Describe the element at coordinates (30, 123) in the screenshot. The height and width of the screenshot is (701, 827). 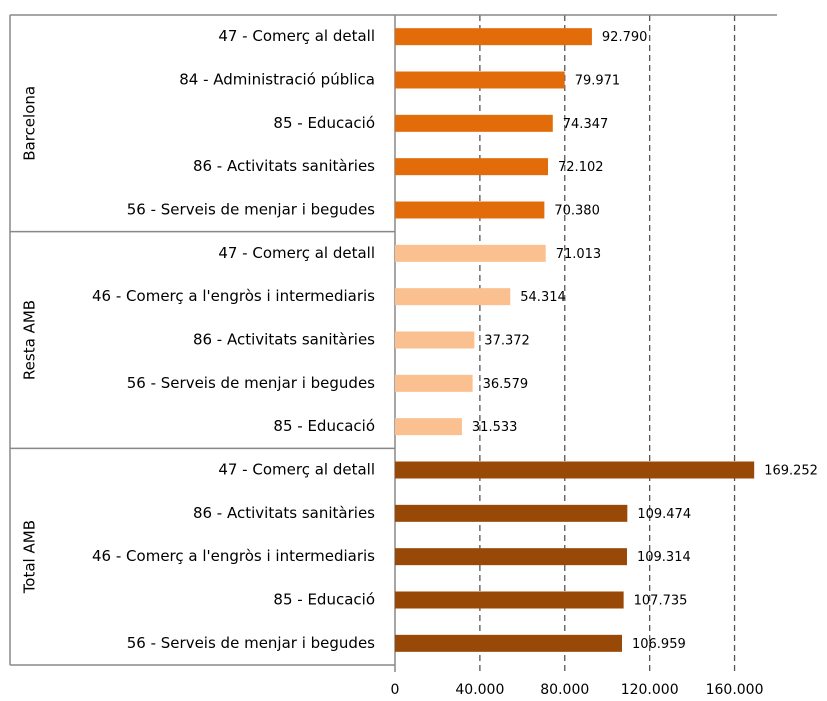
I see `group-label: Barcelona` at that location.